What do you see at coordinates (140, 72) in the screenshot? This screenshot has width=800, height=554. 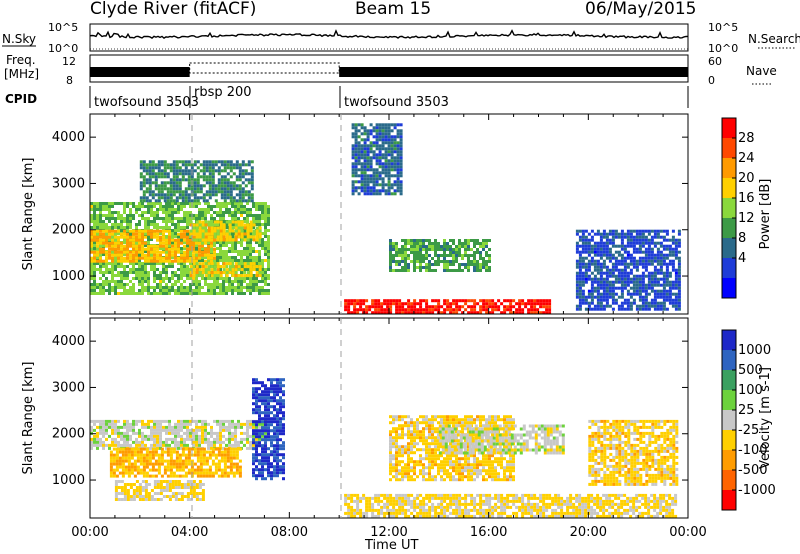 I see `freq-band` at bounding box center [140, 72].